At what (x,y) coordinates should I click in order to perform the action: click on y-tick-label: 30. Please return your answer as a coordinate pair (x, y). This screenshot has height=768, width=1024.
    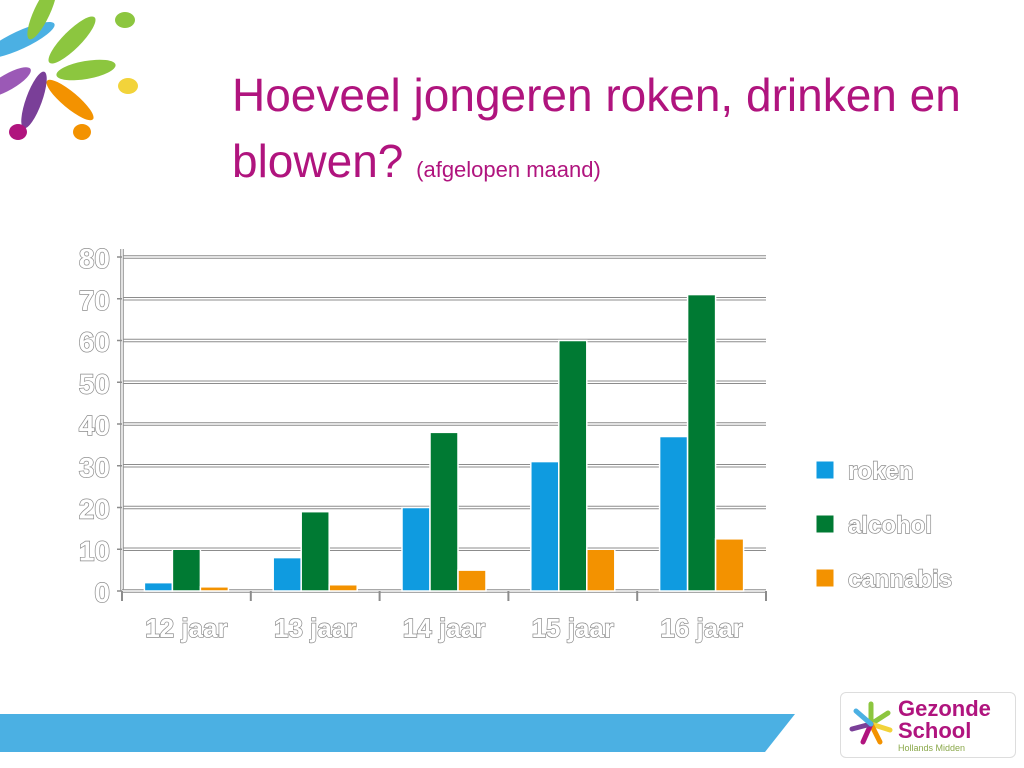
    Looking at the image, I should click on (94, 467).